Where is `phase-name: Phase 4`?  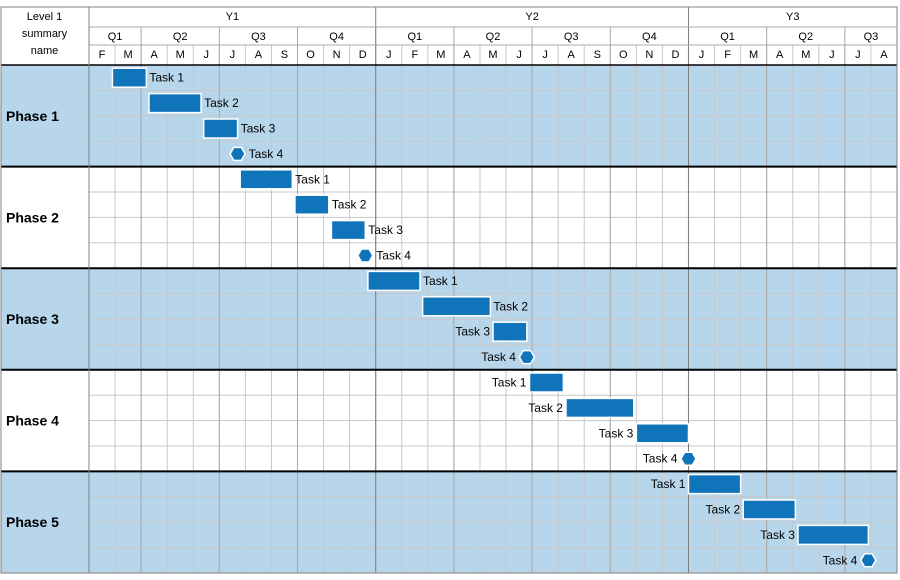
phase-name: Phase 4 is located at coordinates (32, 421).